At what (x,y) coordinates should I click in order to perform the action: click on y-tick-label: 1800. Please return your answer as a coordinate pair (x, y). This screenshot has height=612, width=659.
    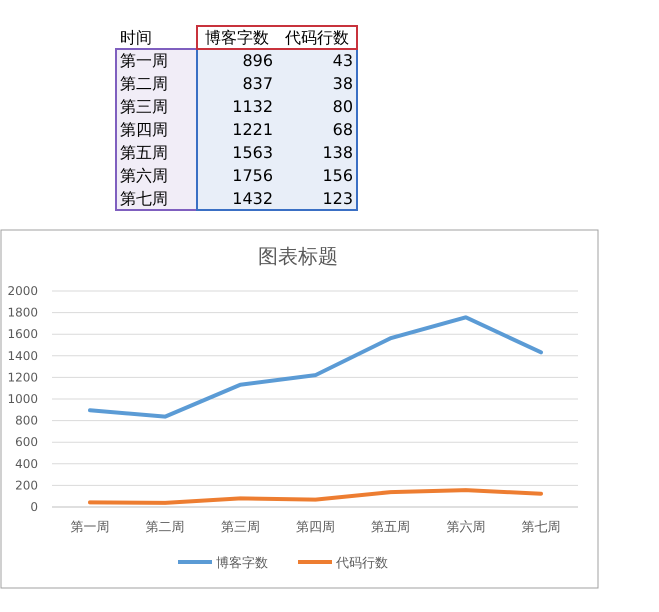
    Looking at the image, I should click on (22, 313).